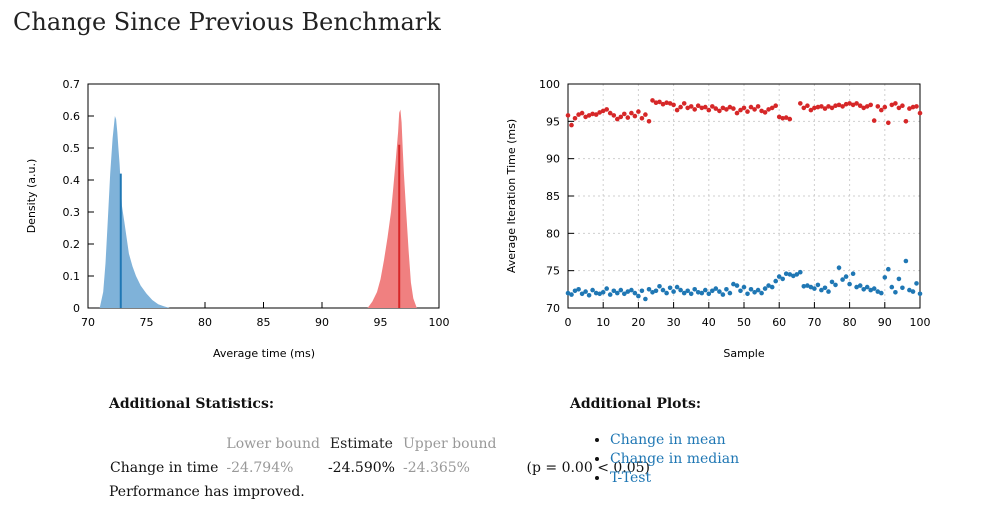 Image resolution: width=998 pixels, height=515 pixels. What do you see at coordinates (260, 468) in the screenshot?
I see `lower-bound-value: -24.794%` at bounding box center [260, 468].